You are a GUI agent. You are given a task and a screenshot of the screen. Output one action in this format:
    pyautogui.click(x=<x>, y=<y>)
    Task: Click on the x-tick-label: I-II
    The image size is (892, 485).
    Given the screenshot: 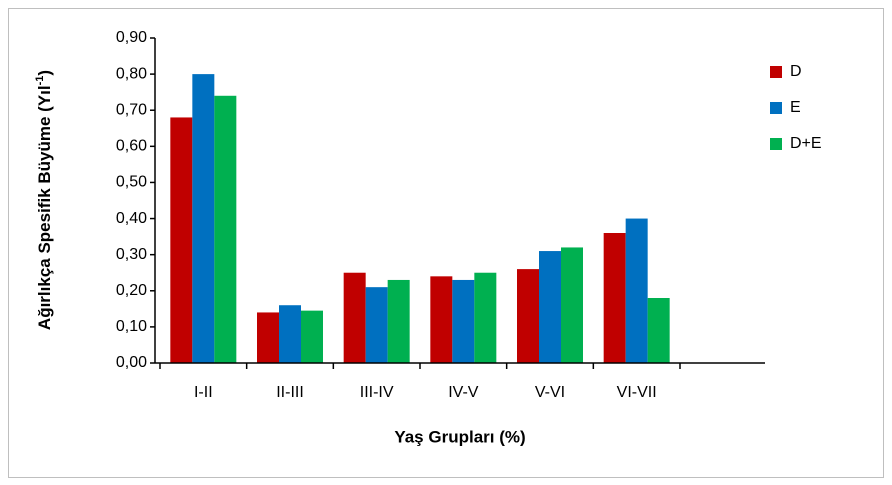 What is the action you would take?
    pyautogui.click(x=203, y=392)
    